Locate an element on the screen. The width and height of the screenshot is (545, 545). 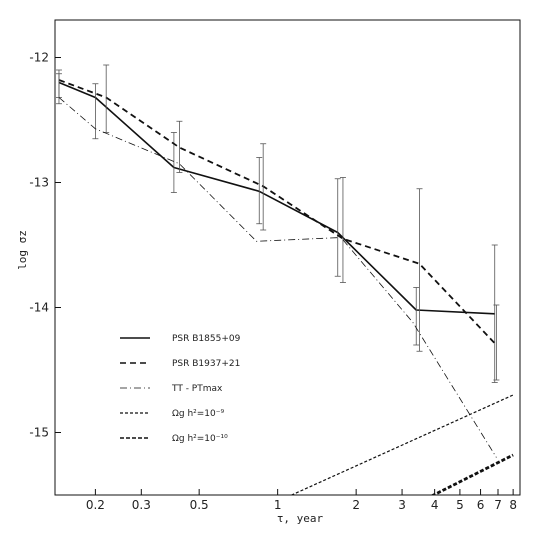
y-tick-label: -15 is located at coordinates (39, 433).